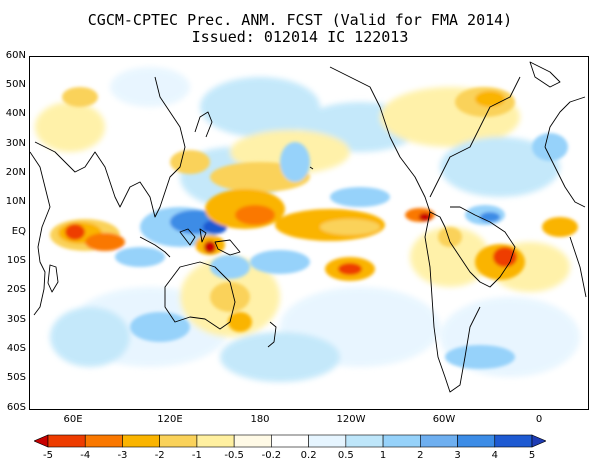 The image size is (600, 464). What do you see at coordinates (260, 419) in the screenshot?
I see `lon-label-180: 180` at bounding box center [260, 419].